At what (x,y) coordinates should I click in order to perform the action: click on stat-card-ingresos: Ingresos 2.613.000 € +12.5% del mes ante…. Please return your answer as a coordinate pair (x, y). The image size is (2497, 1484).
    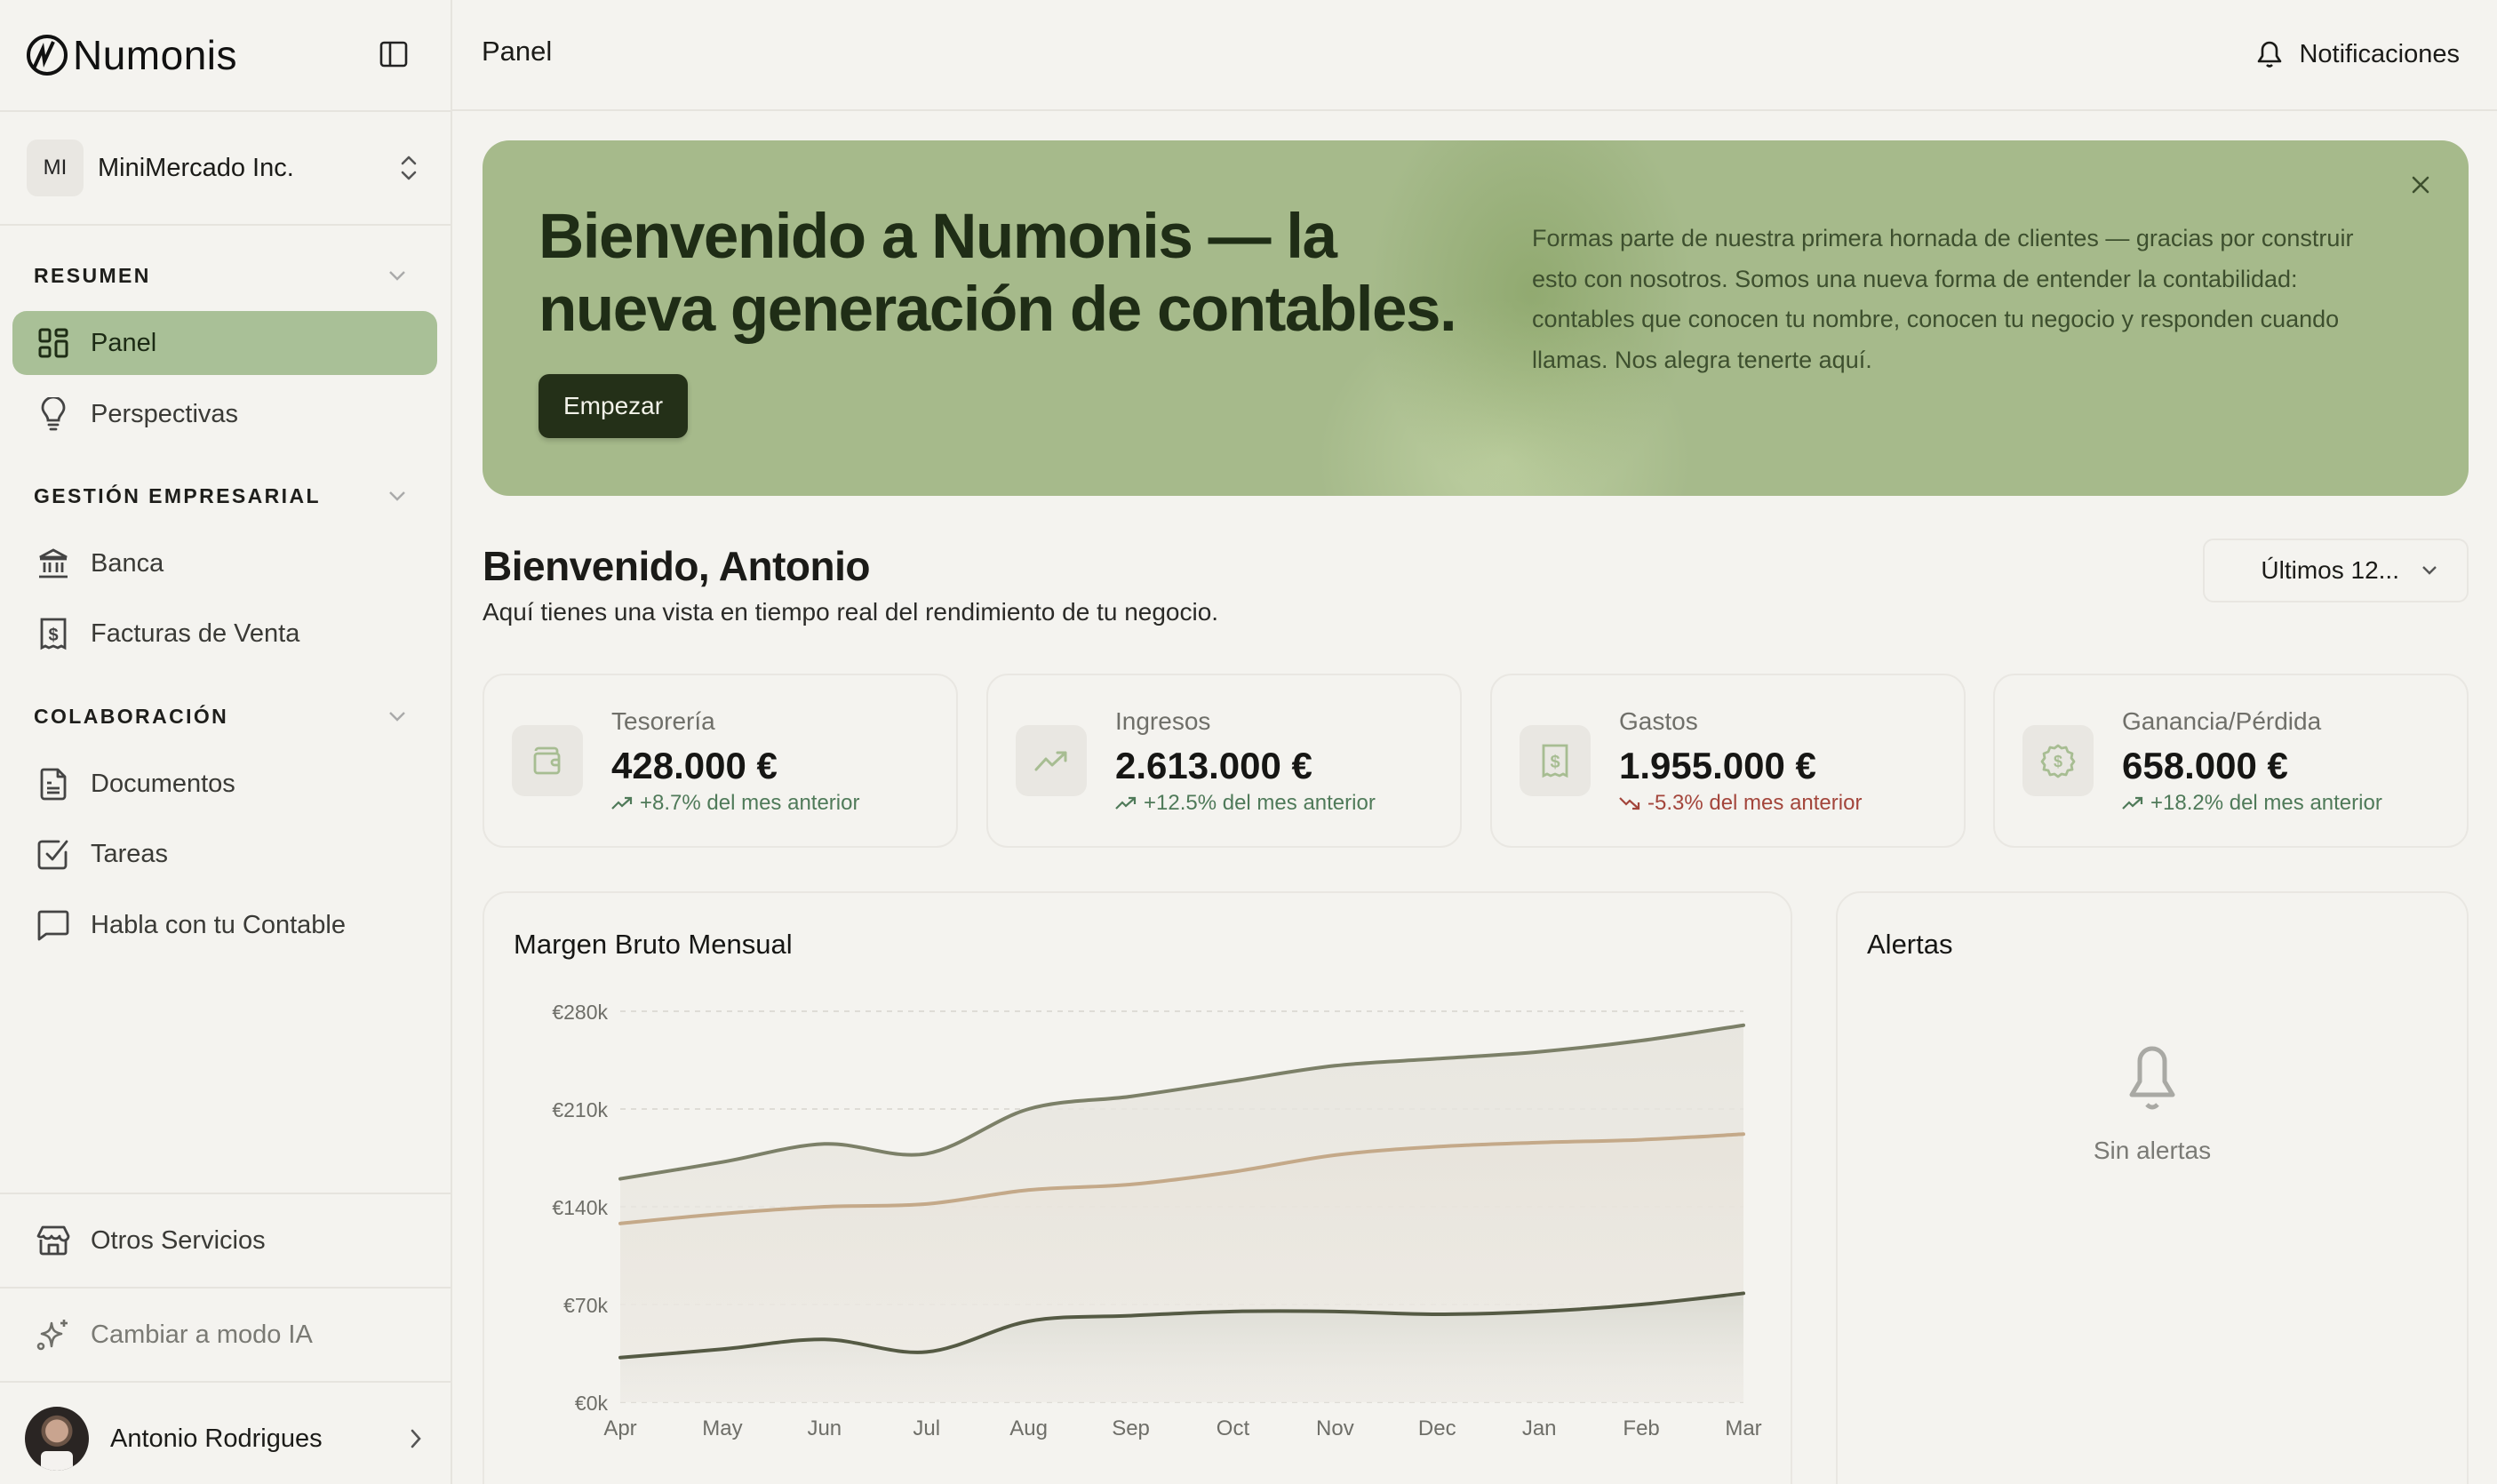
    Looking at the image, I should click on (1224, 761).